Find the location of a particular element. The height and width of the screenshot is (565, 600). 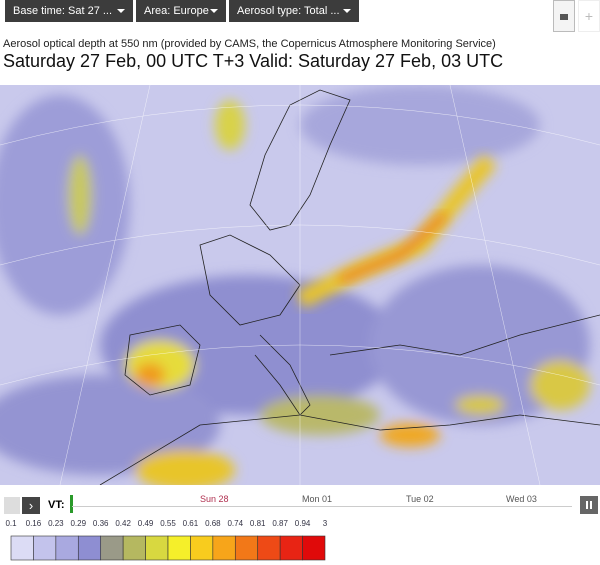

pause-button is located at coordinates (589, 505).